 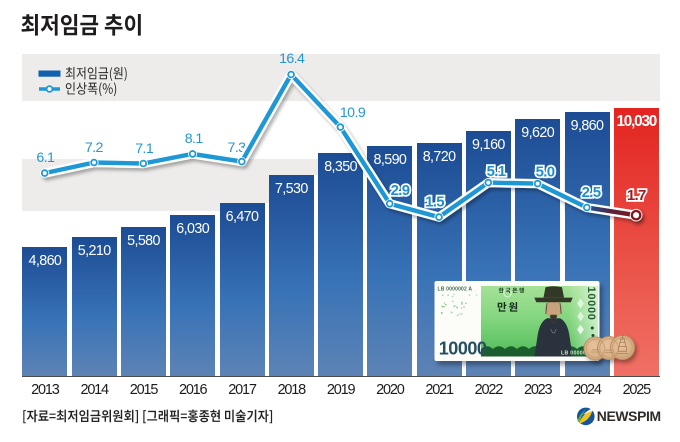 What do you see at coordinates (577, 354) in the screenshot?
I see `svg-text: LB 0000002` at bounding box center [577, 354].